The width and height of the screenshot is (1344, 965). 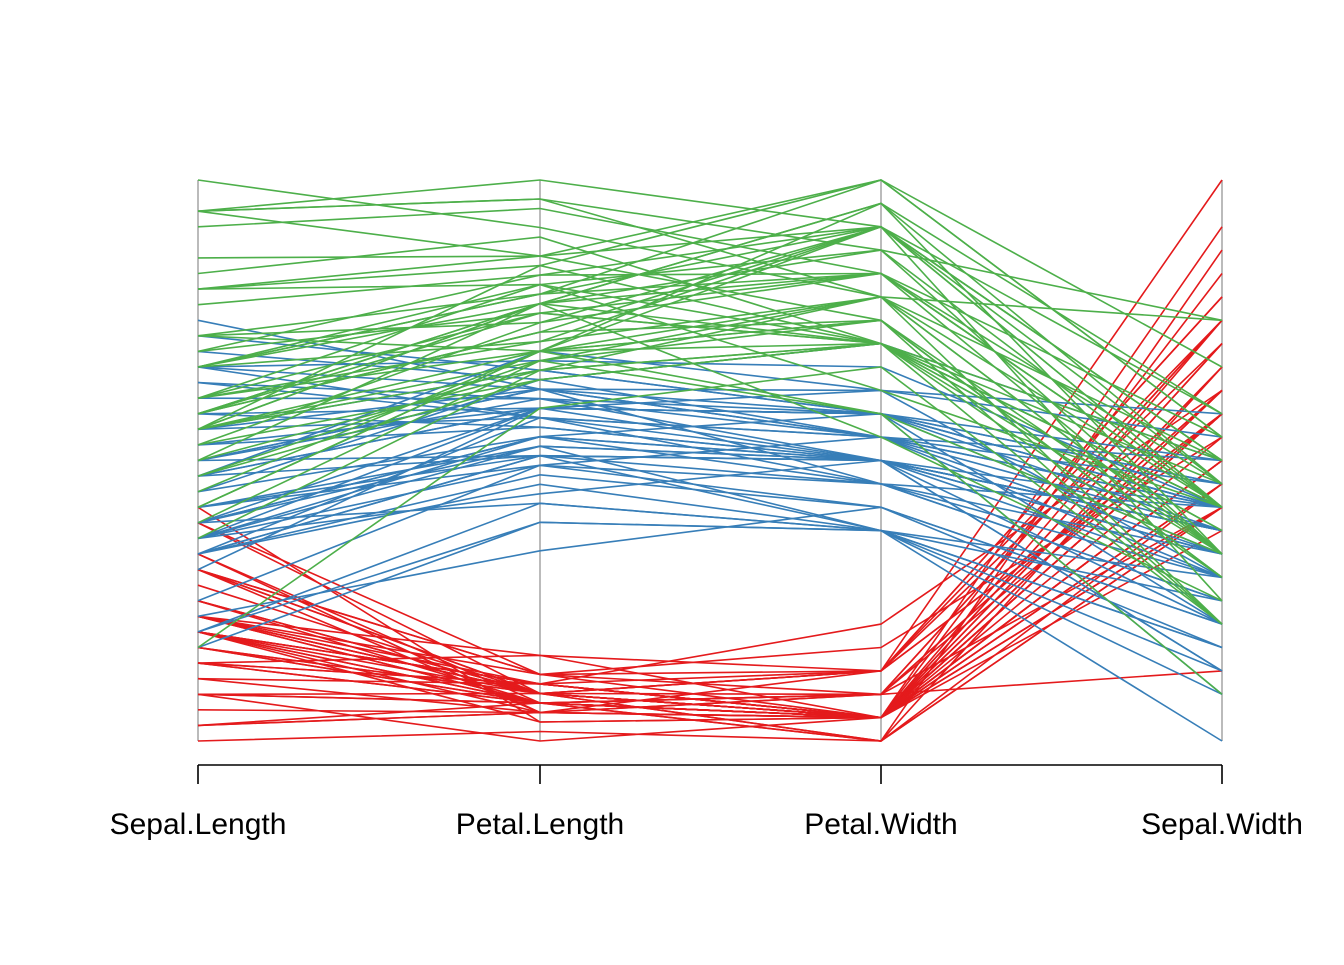 I want to click on axis-label-0: Sepal.Length, so click(x=198, y=824).